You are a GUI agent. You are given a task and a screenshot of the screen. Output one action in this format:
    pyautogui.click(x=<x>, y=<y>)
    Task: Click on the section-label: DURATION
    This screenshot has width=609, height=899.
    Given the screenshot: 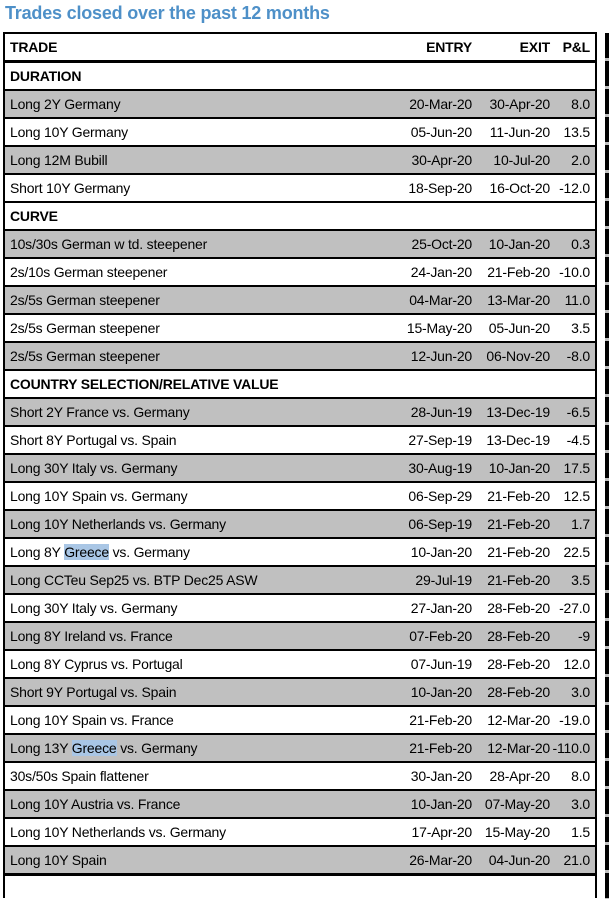 What is the action you would take?
    pyautogui.click(x=46, y=76)
    